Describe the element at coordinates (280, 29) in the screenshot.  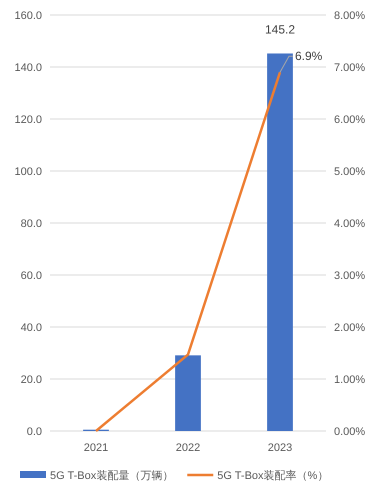
I see `data-label: 145.2` at that location.